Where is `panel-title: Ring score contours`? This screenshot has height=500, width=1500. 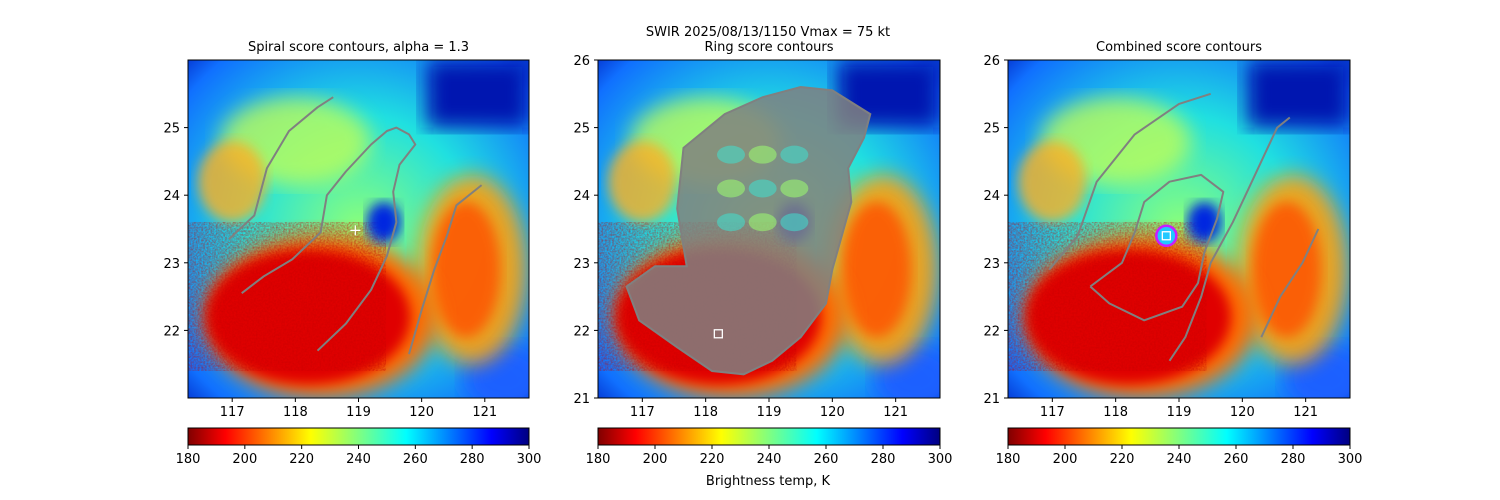 panel-title: Ring score contours is located at coordinates (768, 47).